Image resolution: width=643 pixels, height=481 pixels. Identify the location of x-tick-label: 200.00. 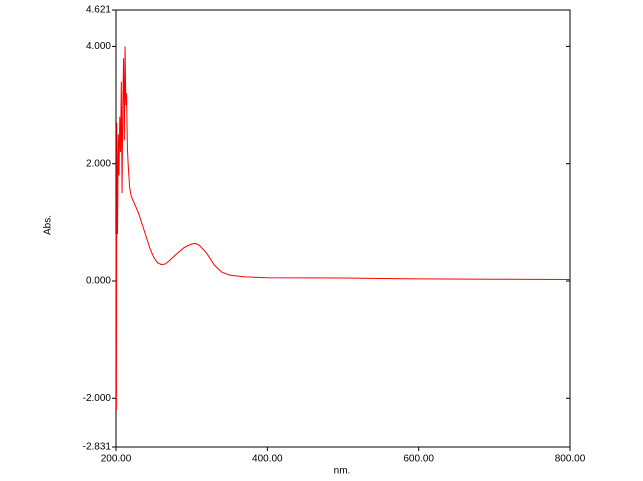
(116, 459).